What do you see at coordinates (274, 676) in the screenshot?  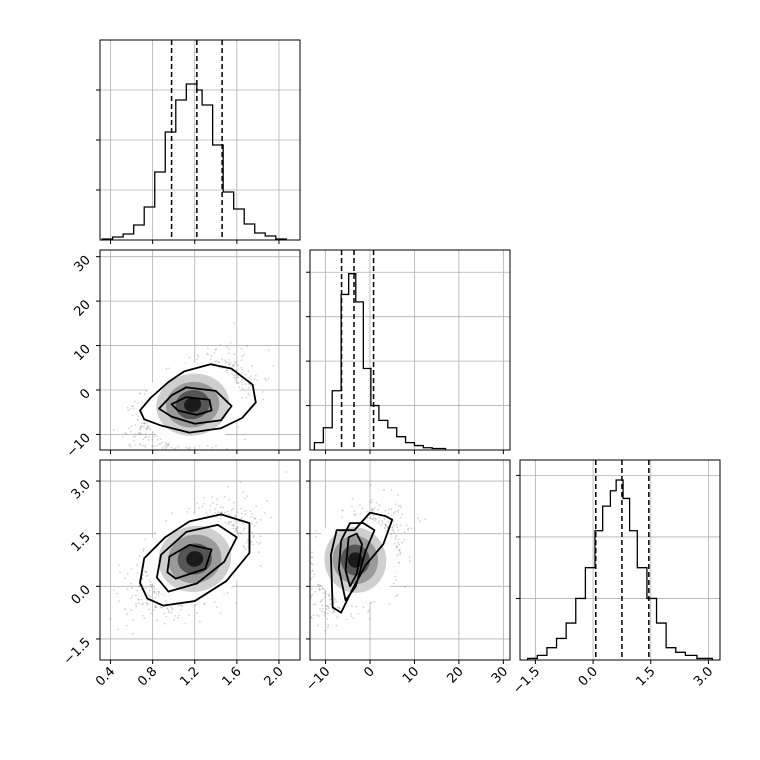 I see `x-tick-label: 2.0` at bounding box center [274, 676].